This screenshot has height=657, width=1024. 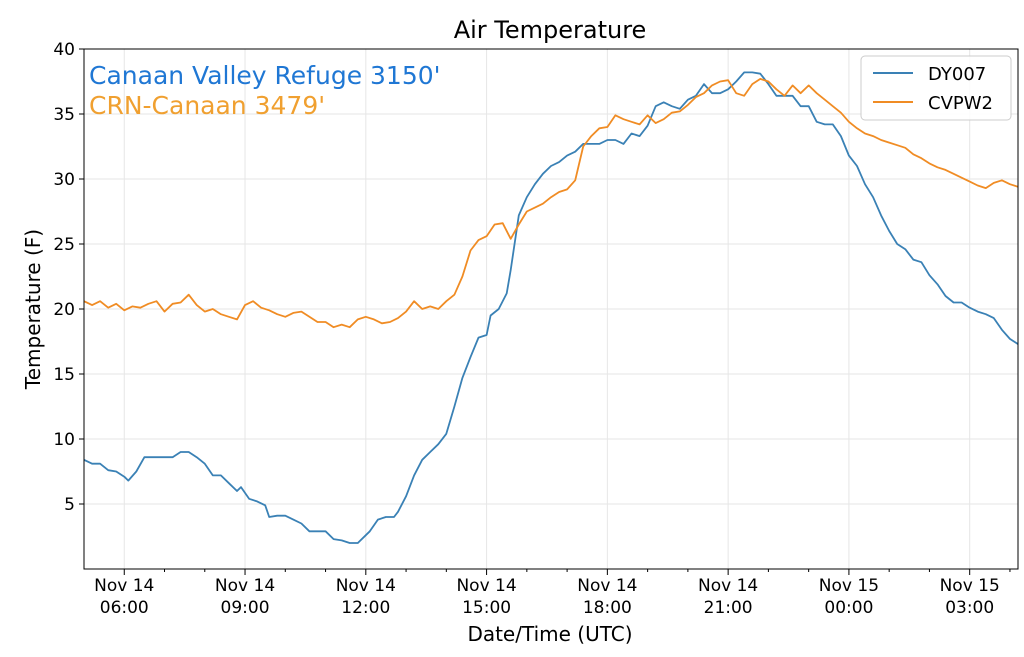 I want to click on x-tick-label-time: 21:00, so click(x=728, y=608).